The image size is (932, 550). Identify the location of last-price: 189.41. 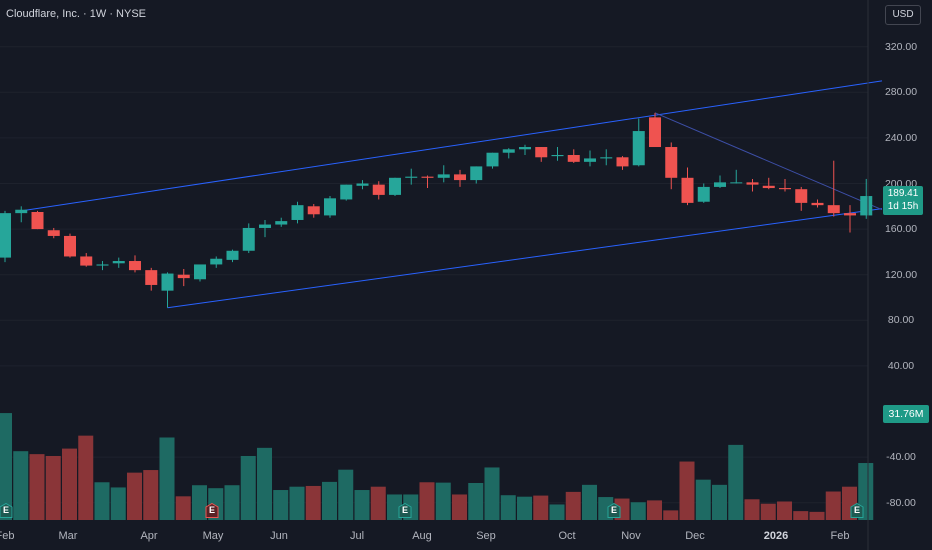
(903, 193).